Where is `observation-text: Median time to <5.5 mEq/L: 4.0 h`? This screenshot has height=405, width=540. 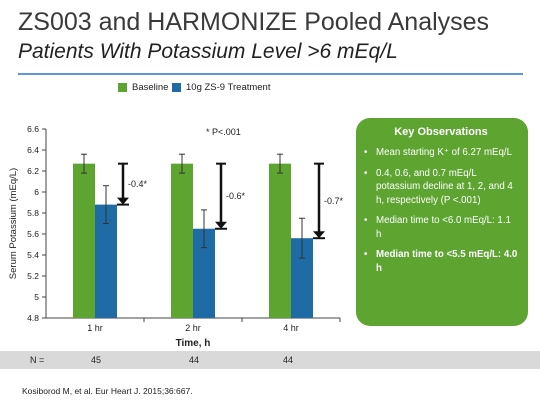
observation-text: Median time to <5.5 mEq/L: 4.0 h is located at coordinates (447, 261).